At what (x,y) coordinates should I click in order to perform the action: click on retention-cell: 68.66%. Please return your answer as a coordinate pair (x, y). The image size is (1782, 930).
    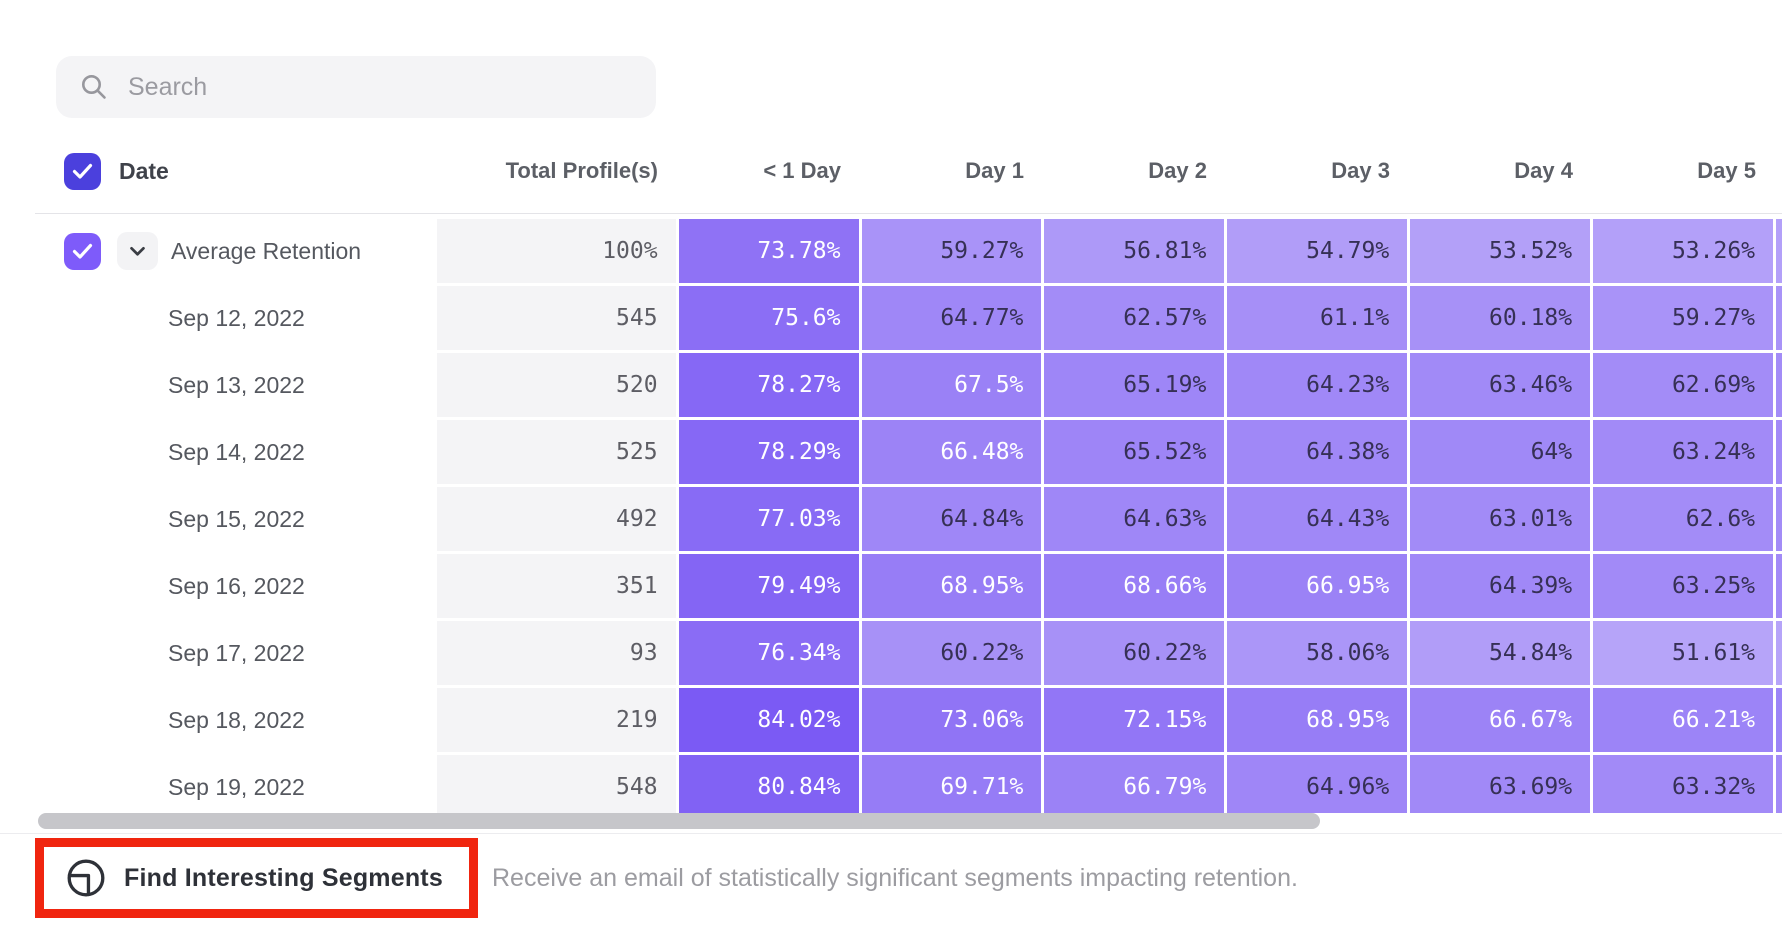
    Looking at the image, I should click on (1134, 586).